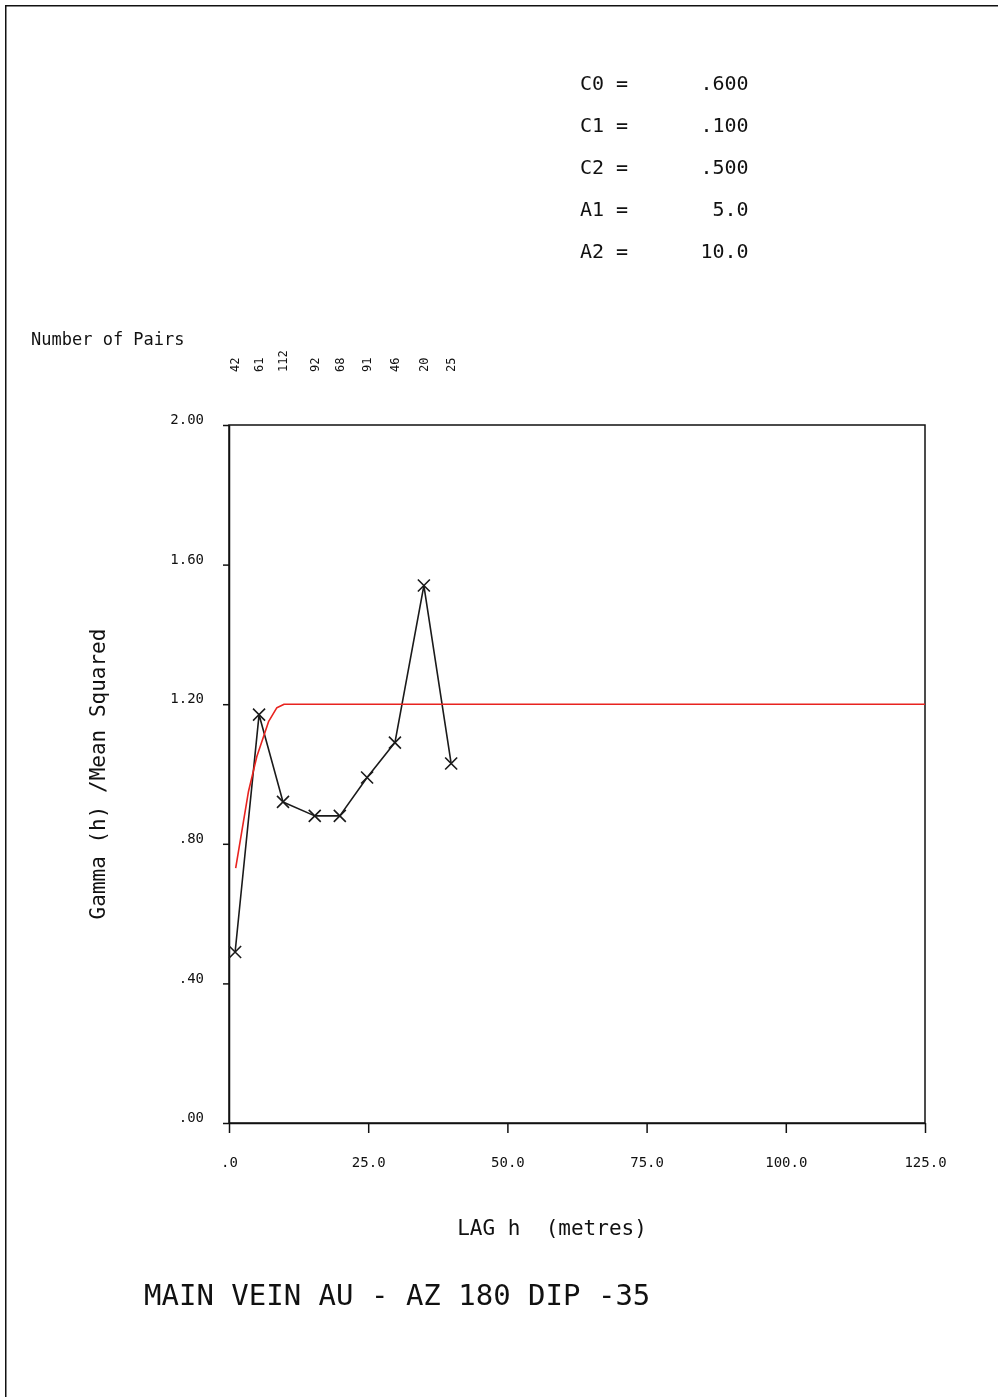 The width and height of the screenshot is (998, 1397). What do you see at coordinates (664, 251) in the screenshot?
I see `text: A2 = 10.0` at bounding box center [664, 251].